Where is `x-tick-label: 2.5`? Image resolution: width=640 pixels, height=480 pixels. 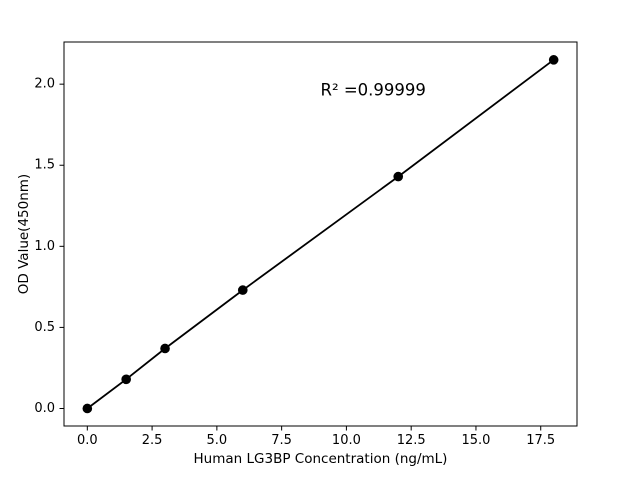
x-tick-label: 2.5 is located at coordinates (152, 440).